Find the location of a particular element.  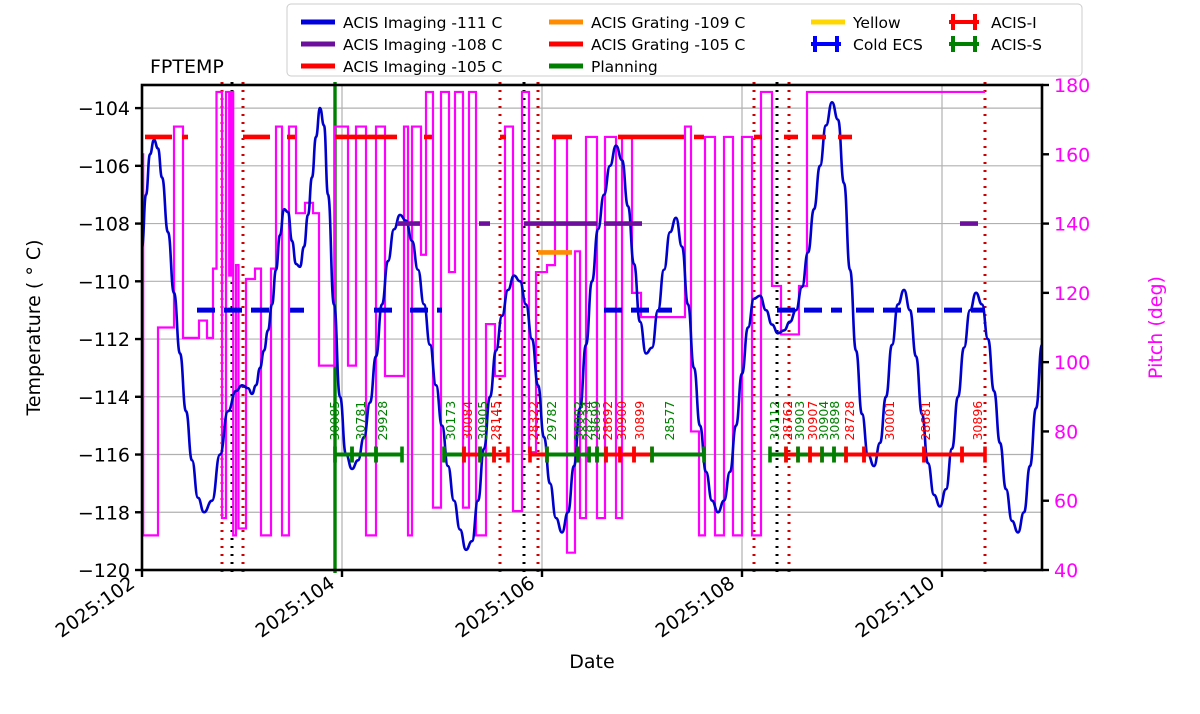

obsid-label: 28577 is located at coordinates (669, 421).